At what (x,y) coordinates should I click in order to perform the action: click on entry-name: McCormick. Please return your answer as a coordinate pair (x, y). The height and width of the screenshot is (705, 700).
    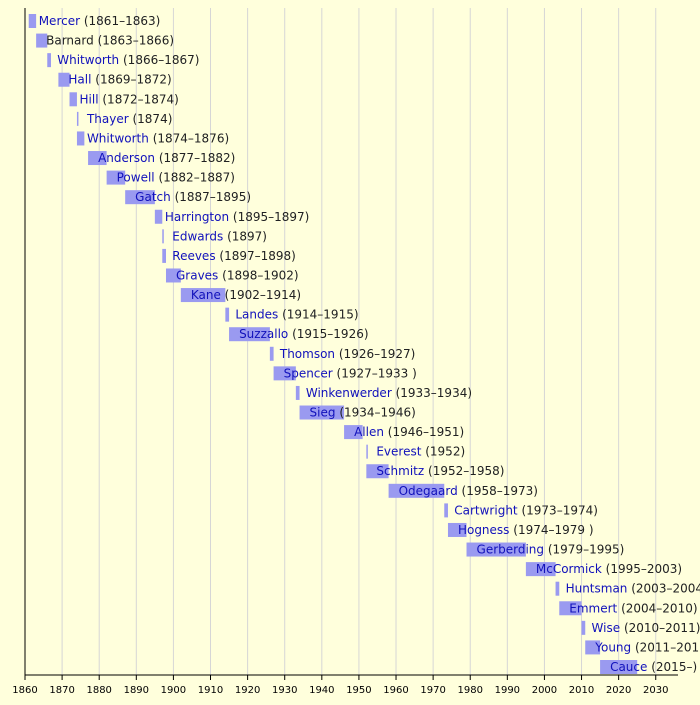
    Looking at the image, I should click on (569, 569).